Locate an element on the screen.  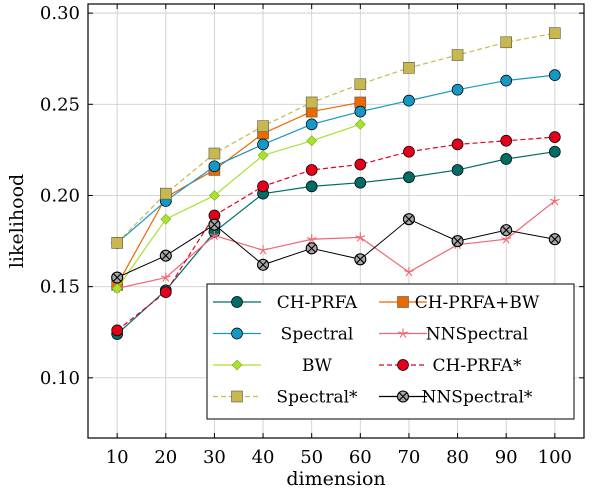
legend-item: Spectral* is located at coordinates (285, 398).